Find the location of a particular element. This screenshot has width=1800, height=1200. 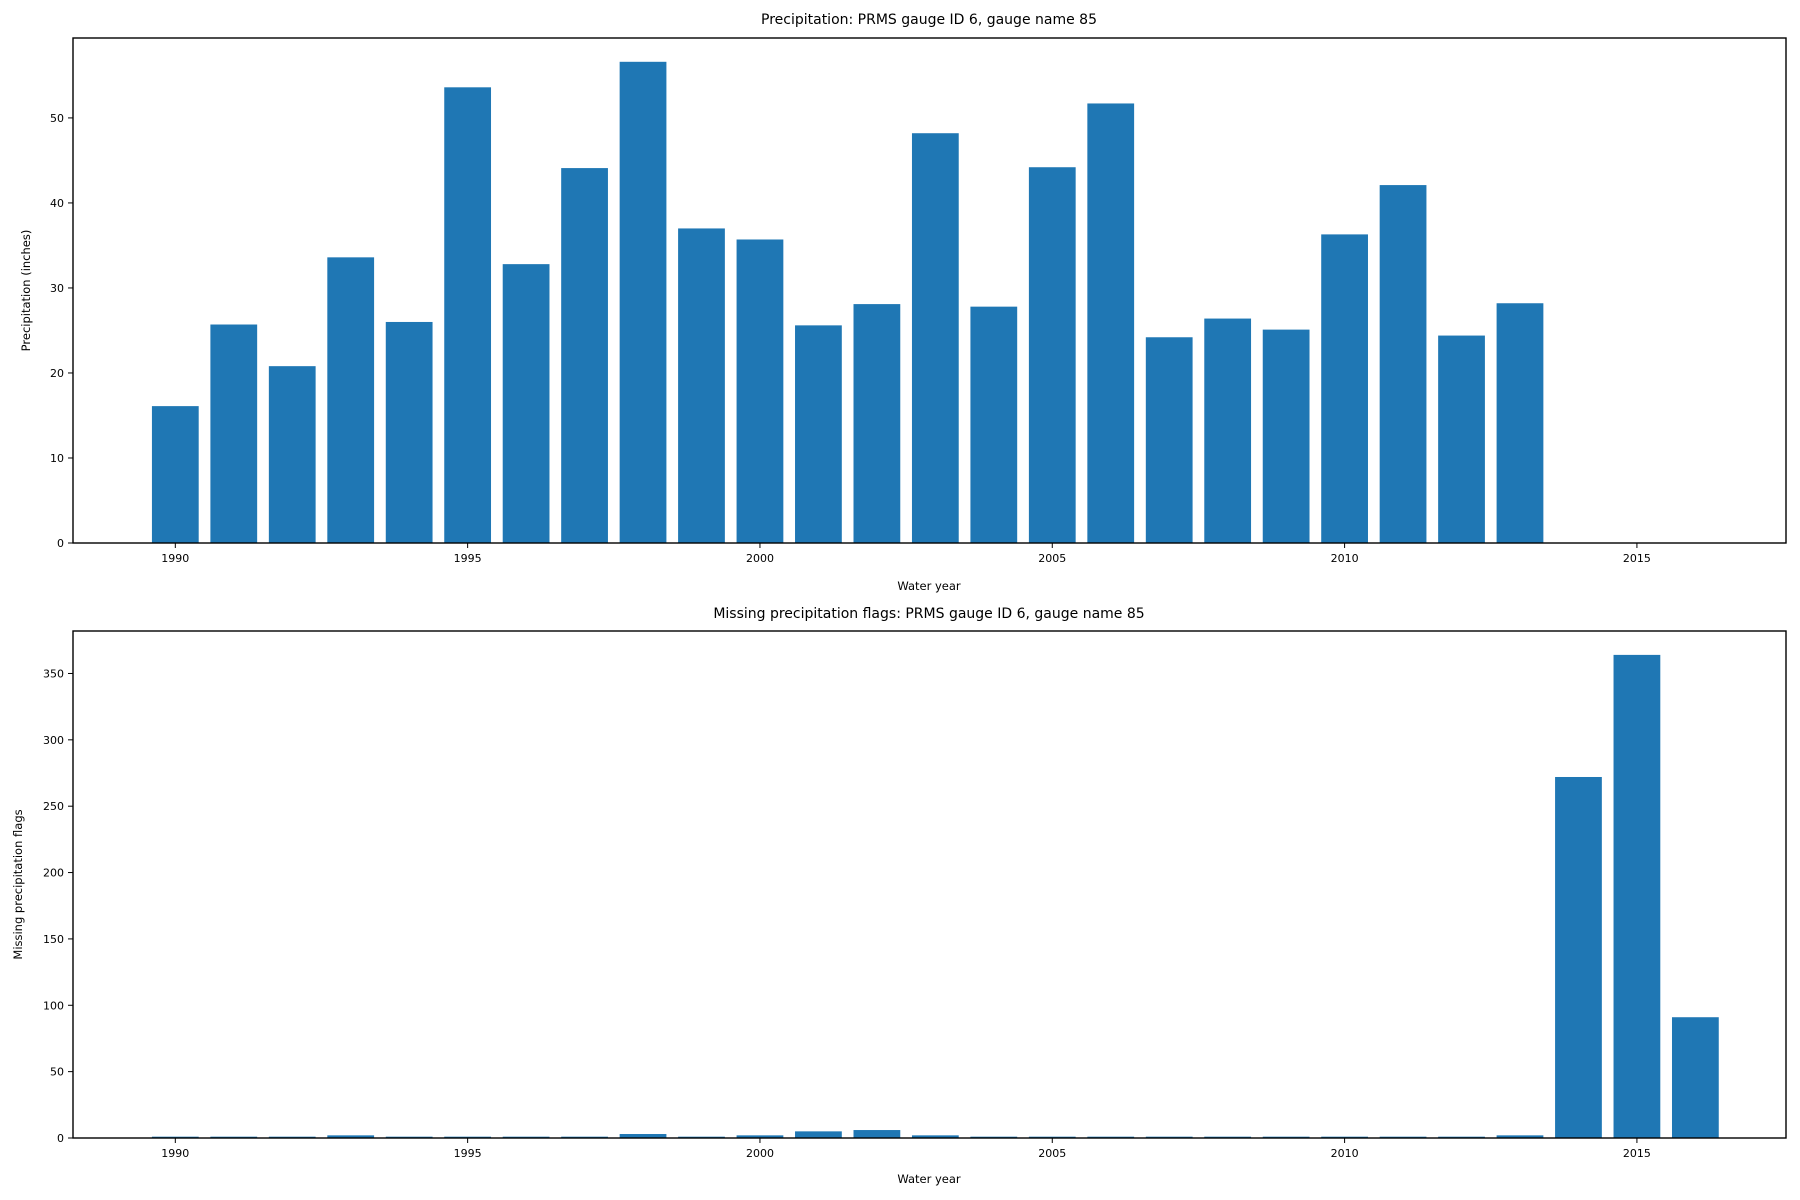

missing-flags-bar-2001 is located at coordinates (818, 1134).